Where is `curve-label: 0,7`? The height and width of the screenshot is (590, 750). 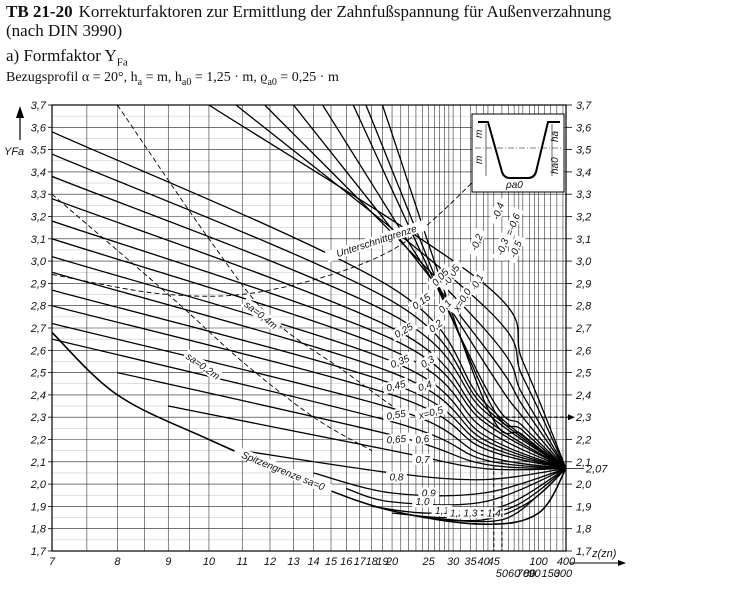 curve-label: 0,7 is located at coordinates (422, 459).